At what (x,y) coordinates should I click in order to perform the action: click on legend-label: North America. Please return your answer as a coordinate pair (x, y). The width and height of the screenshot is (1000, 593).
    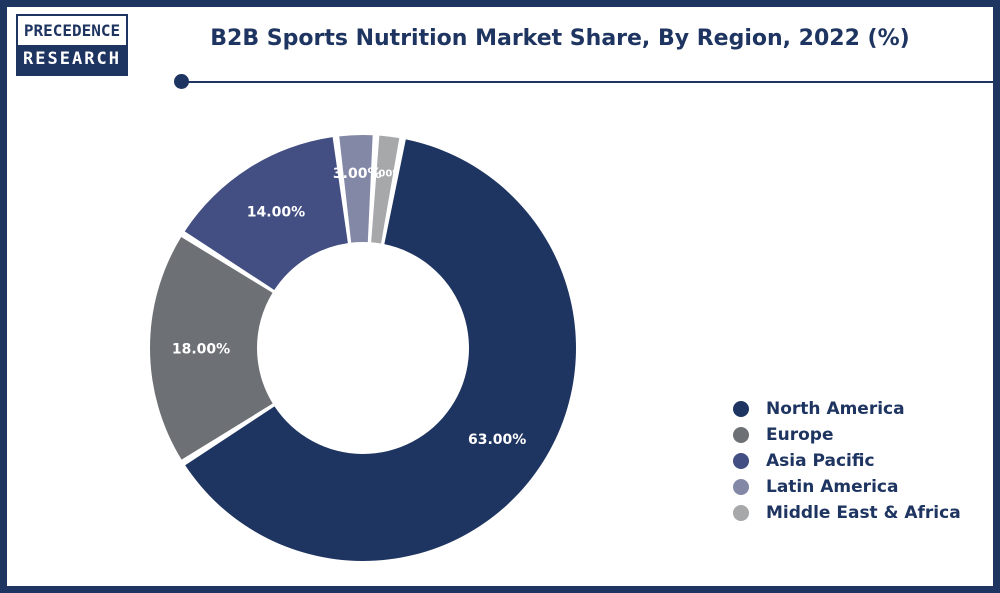
    Looking at the image, I should click on (835, 409).